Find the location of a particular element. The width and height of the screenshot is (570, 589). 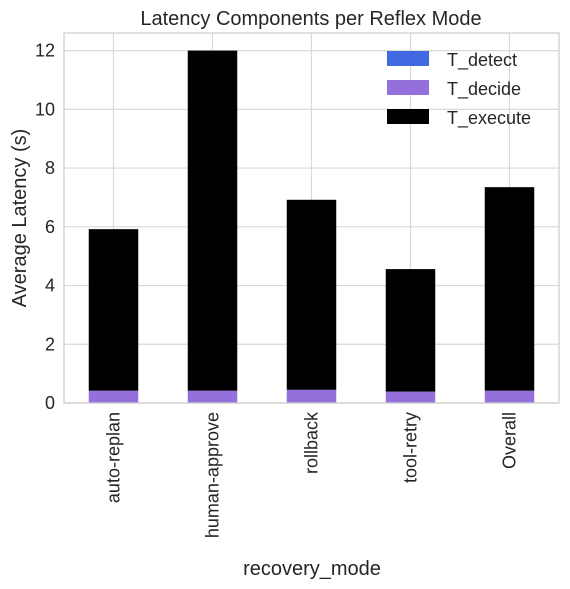

x-tick-label: Overall is located at coordinates (510, 440).